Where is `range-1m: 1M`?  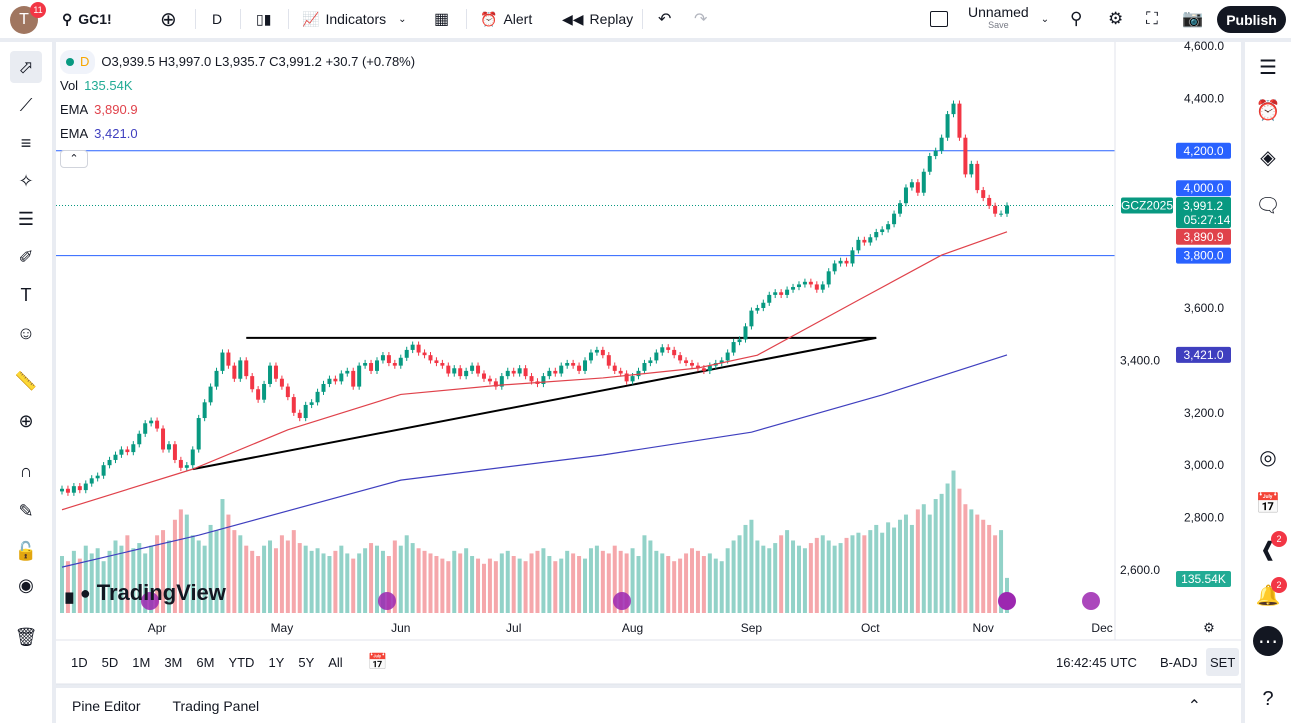 range-1m: 1M is located at coordinates (141, 662).